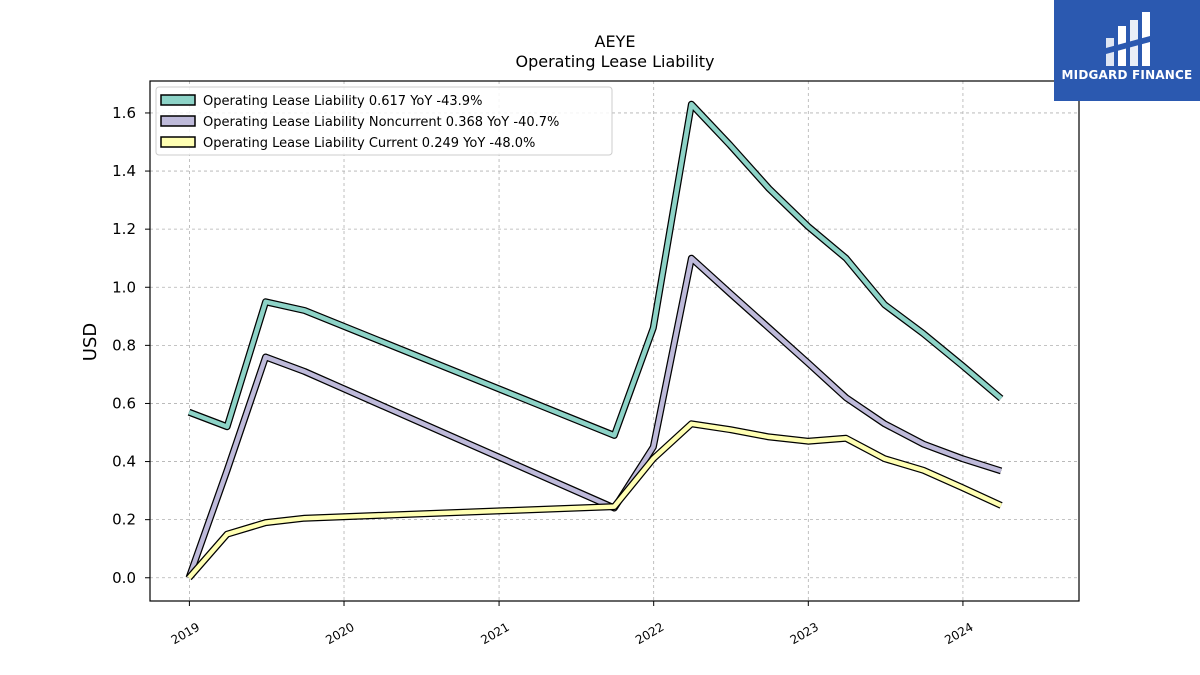  I want to click on x-tick-label: 2021, so click(494, 633).